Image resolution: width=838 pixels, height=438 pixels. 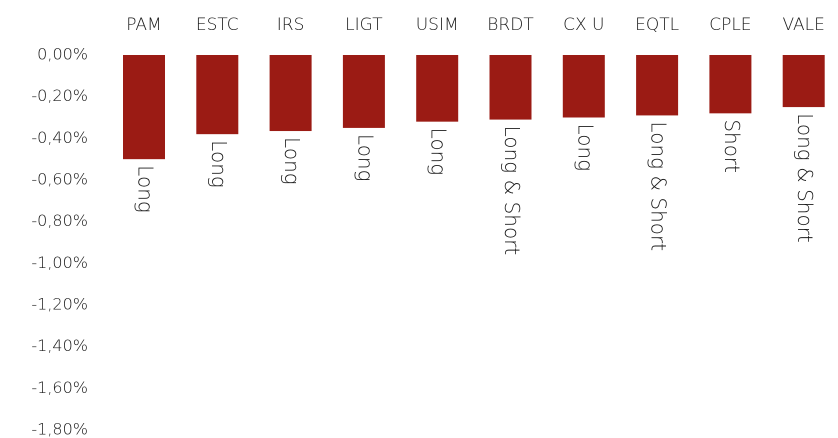 I want to click on category-label: CX U, so click(x=583, y=25).